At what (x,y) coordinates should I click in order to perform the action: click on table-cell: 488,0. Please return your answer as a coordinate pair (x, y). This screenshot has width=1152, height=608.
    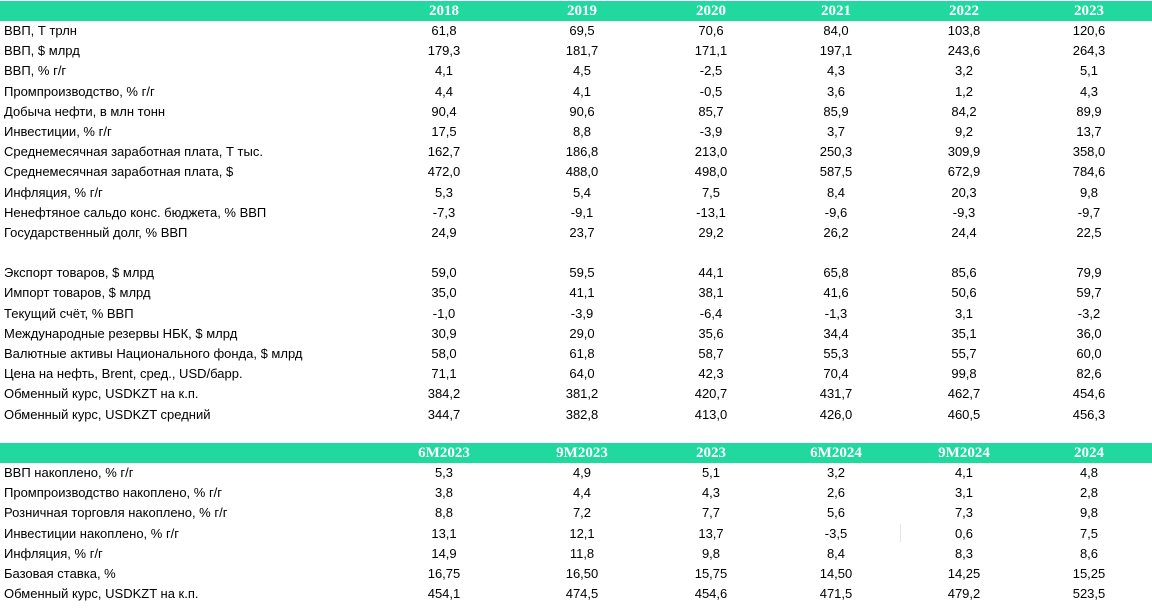
    Looking at the image, I should click on (582, 172).